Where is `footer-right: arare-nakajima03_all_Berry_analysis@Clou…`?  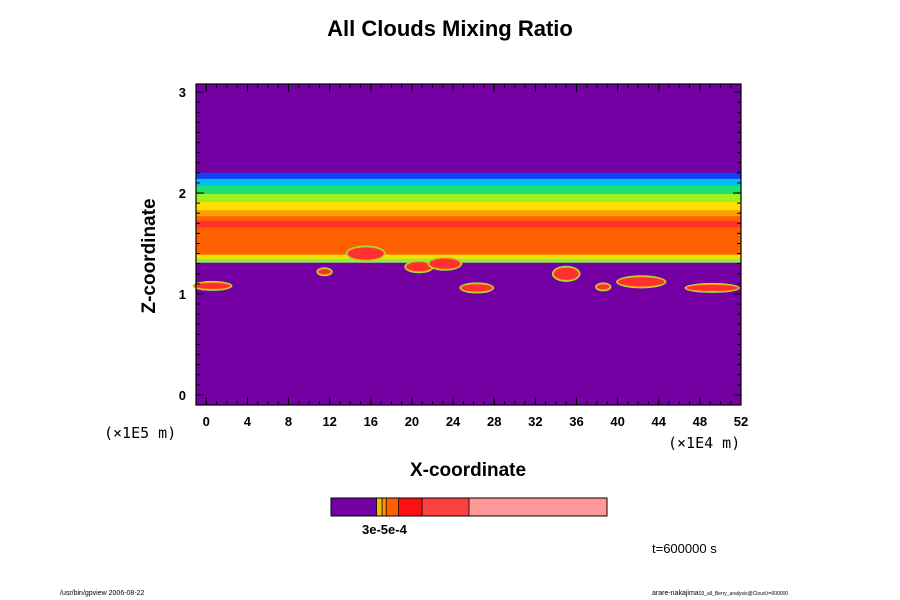 footer-right: arare-nakajima03_all_Berry_analysis@Clou… is located at coordinates (720, 593).